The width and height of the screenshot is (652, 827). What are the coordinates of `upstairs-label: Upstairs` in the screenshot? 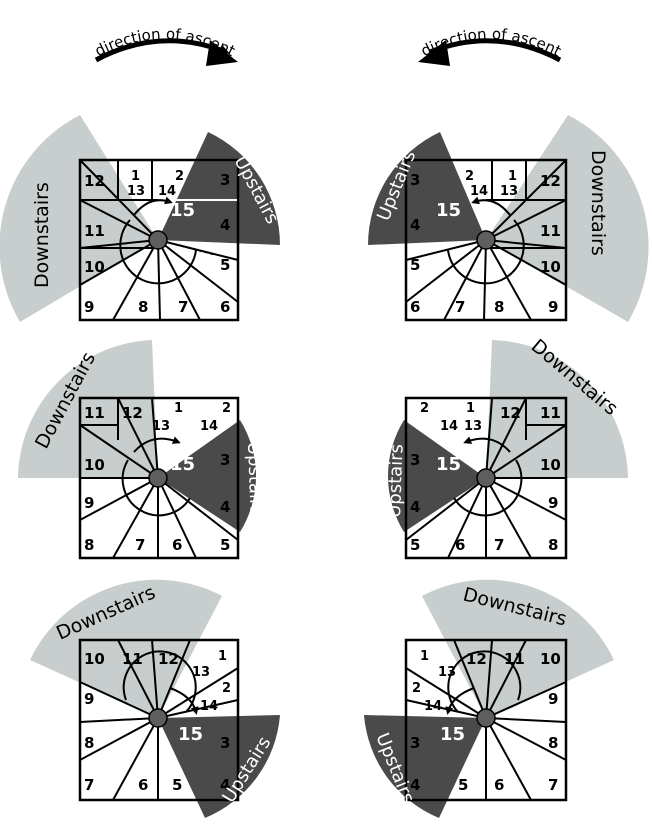 It's located at (255, 478).